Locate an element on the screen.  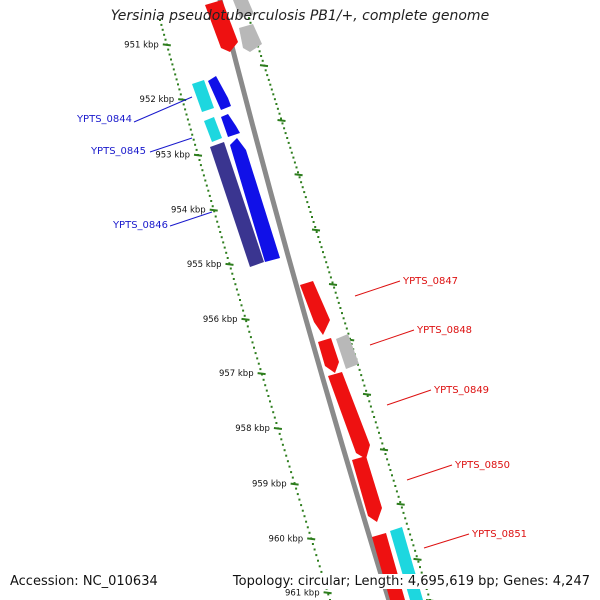
gene-label-0848: YPTS_0848 is located at coordinates (444, 330).